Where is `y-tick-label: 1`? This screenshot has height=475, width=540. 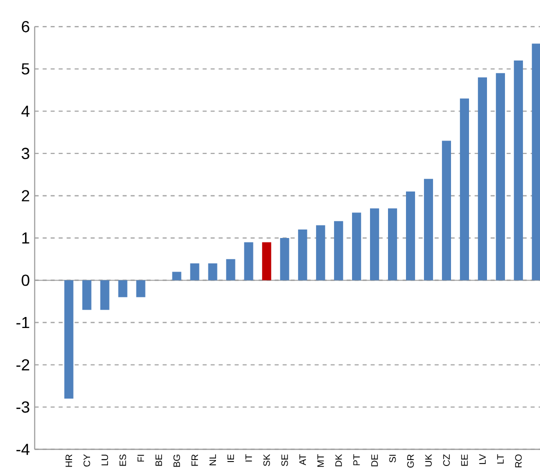 y-tick-label: 1 is located at coordinates (26, 238).